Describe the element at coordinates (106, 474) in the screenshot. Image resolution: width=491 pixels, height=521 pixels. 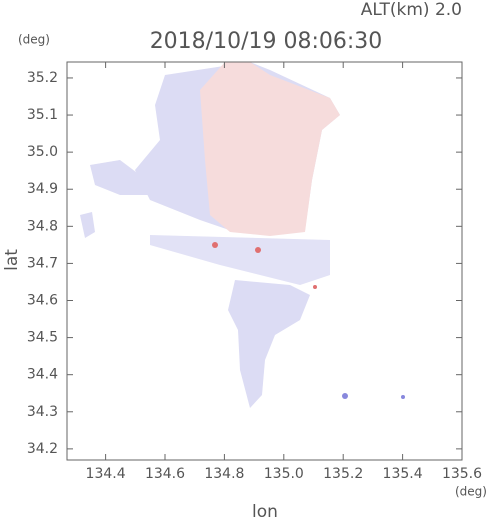
I see `x-tick-label: 134.4` at that location.